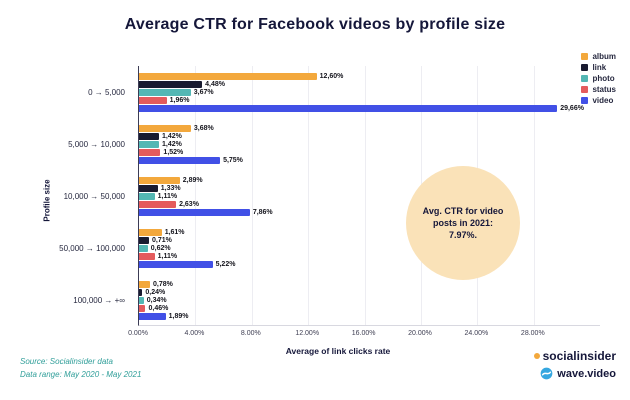 Image resolution: width=630 pixels, height=400 pixels. What do you see at coordinates (155, 292) in the screenshot?
I see `bar-value-label: 0,24%` at bounding box center [155, 292].